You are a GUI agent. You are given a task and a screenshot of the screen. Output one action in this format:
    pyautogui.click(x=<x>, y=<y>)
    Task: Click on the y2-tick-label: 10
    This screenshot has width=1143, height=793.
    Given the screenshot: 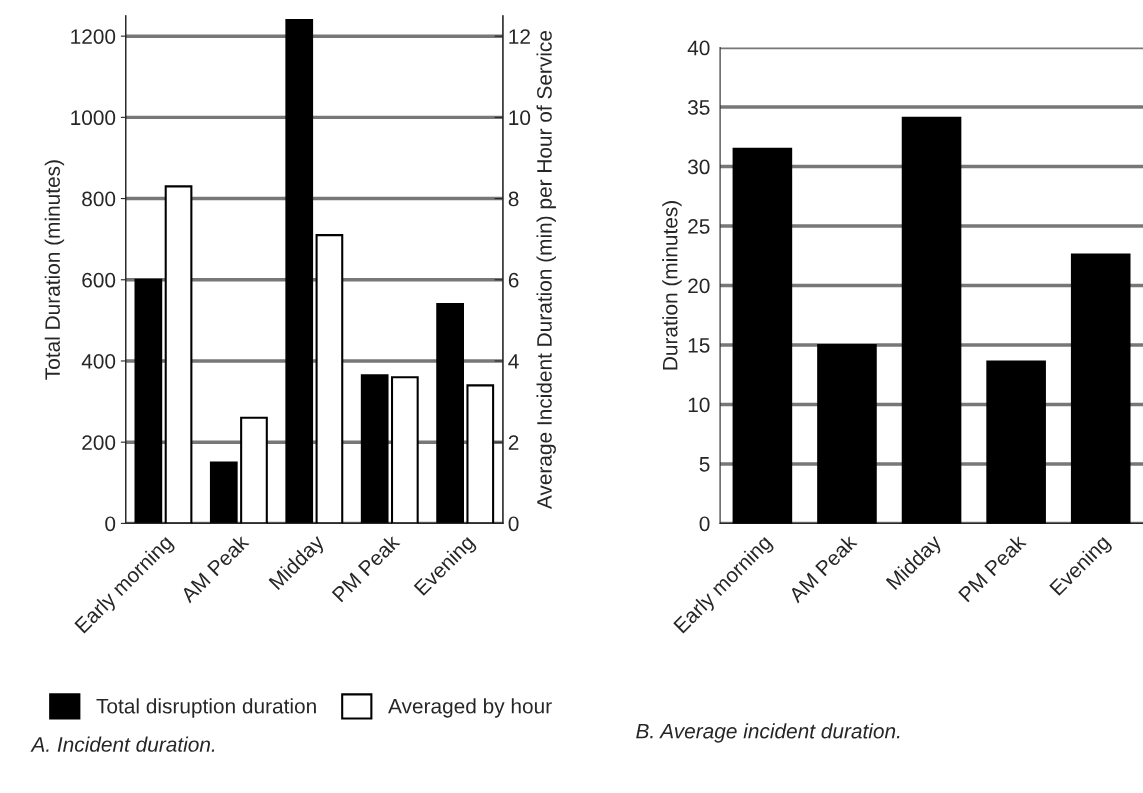 What is the action you would take?
    pyautogui.click(x=520, y=118)
    